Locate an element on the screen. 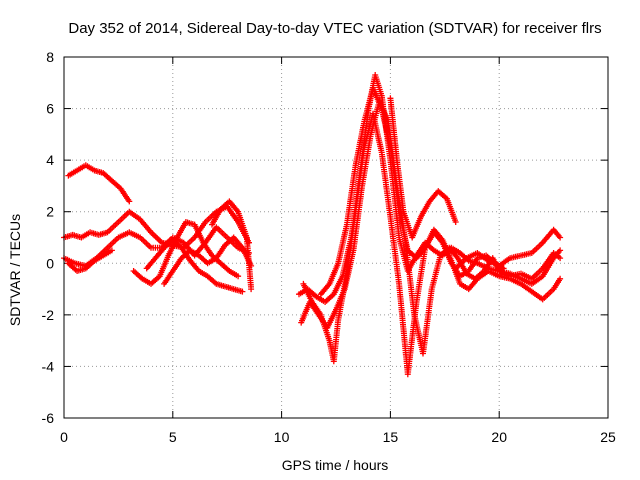 This screenshot has height=480, width=640. x-tick-label: 20 is located at coordinates (499, 437).